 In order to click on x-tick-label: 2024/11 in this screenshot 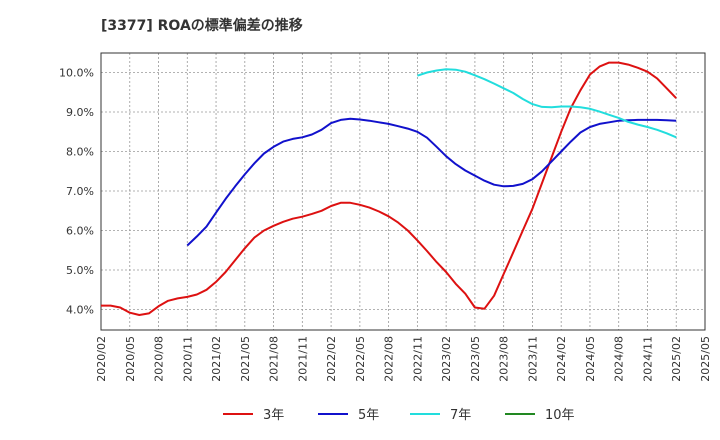, I will do `click(647, 359)`.